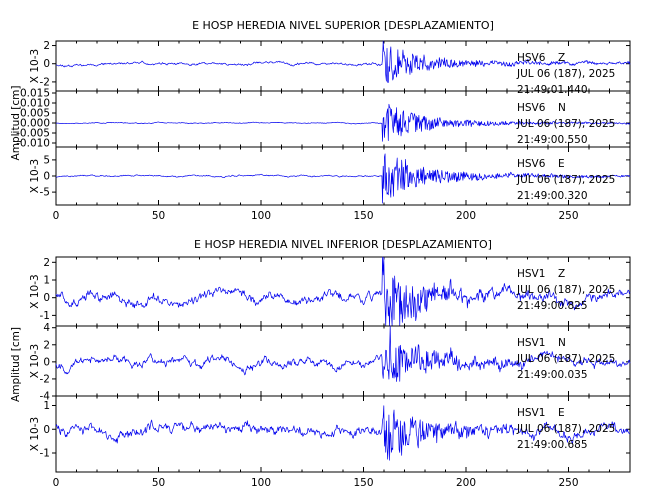 The image size is (650, 500). I want to click on record-start-time: 21:49:00.550, so click(552, 140).